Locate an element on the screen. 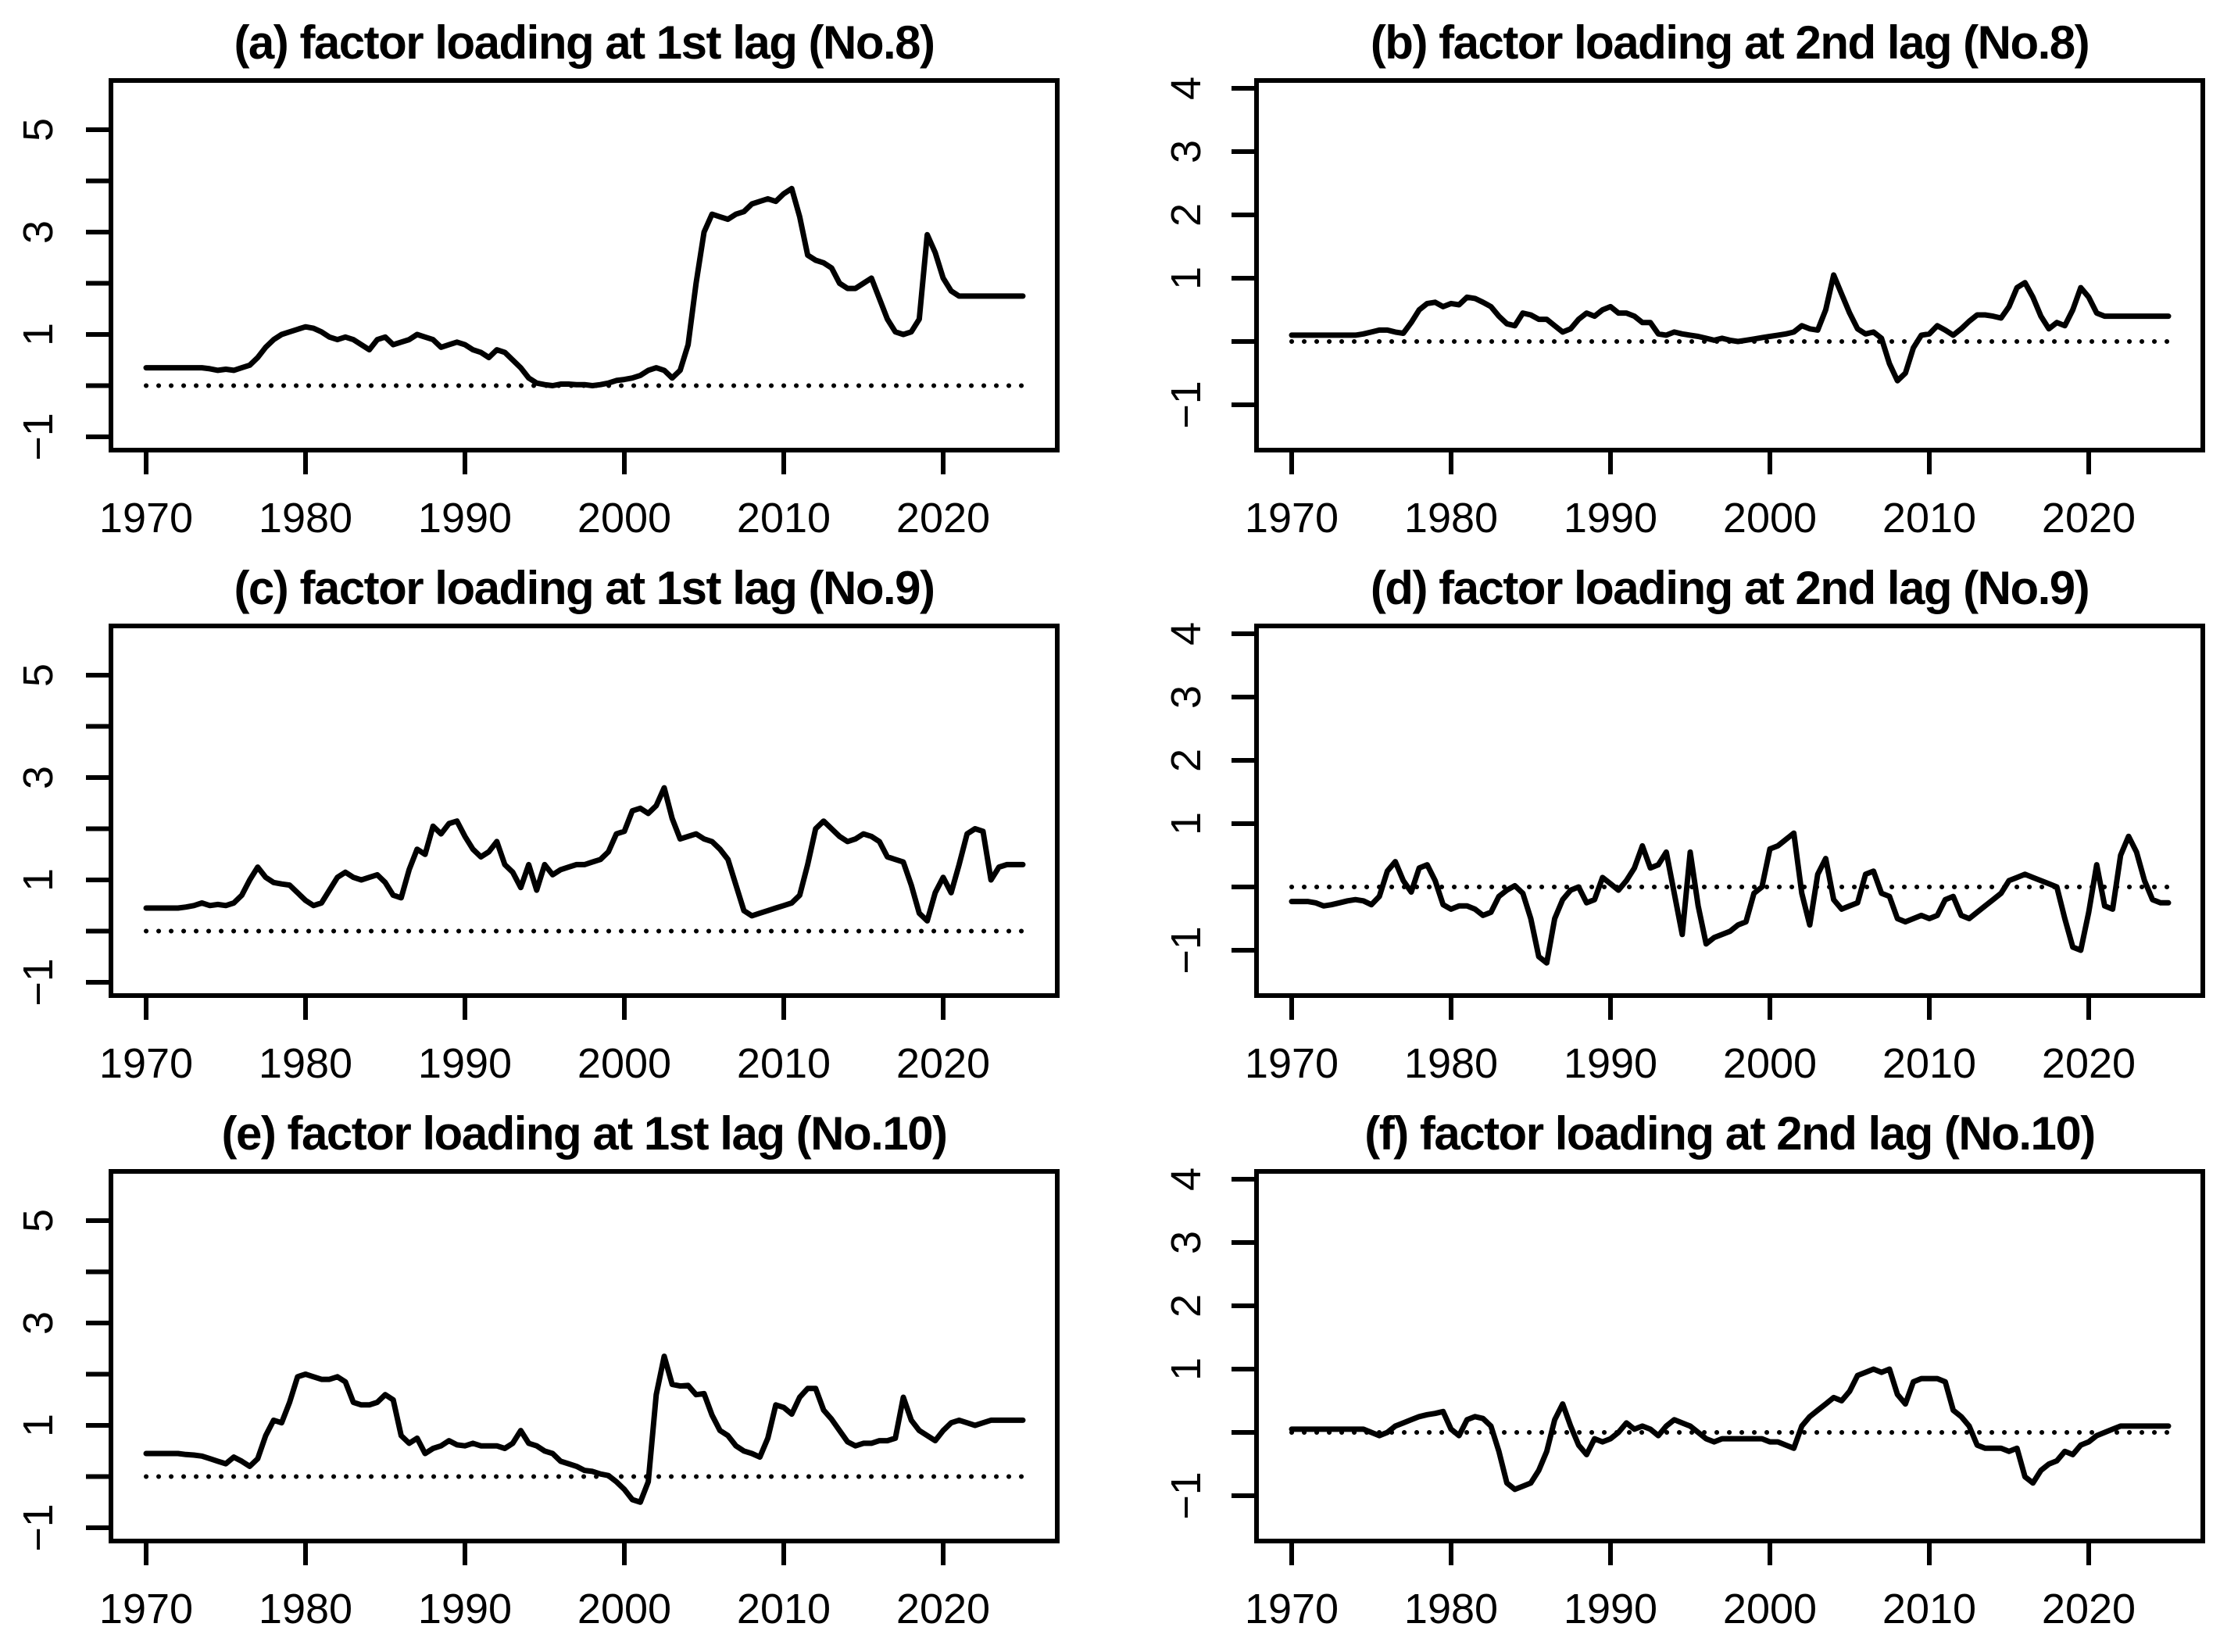 The height and width of the screenshot is (1652, 2220). panel-d-title: (d) factor loading at 2nd lag (No.9) is located at coordinates (1730, 588).